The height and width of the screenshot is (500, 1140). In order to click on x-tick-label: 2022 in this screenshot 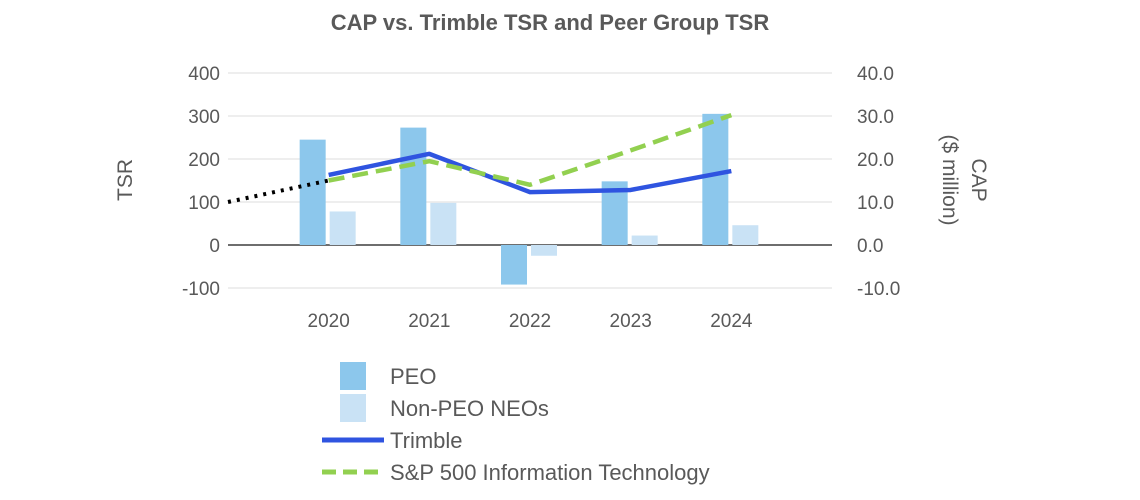, I will do `click(530, 321)`.